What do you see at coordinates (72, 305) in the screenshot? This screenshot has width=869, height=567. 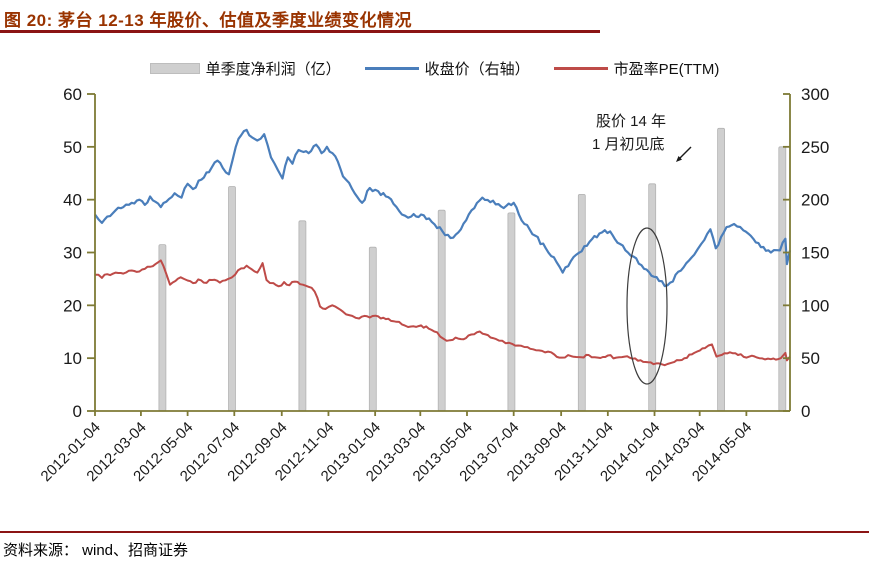 I see `left-axis-tick-label: 20` at bounding box center [72, 305].